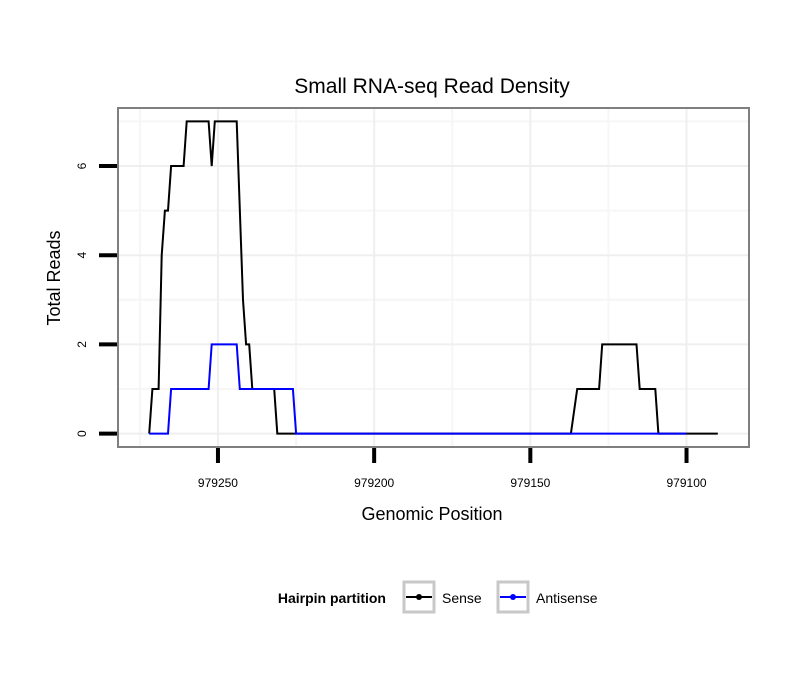  What do you see at coordinates (452, 469) in the screenshot?
I see `x-axis: 979250 979200 979150 979100` at bounding box center [452, 469].